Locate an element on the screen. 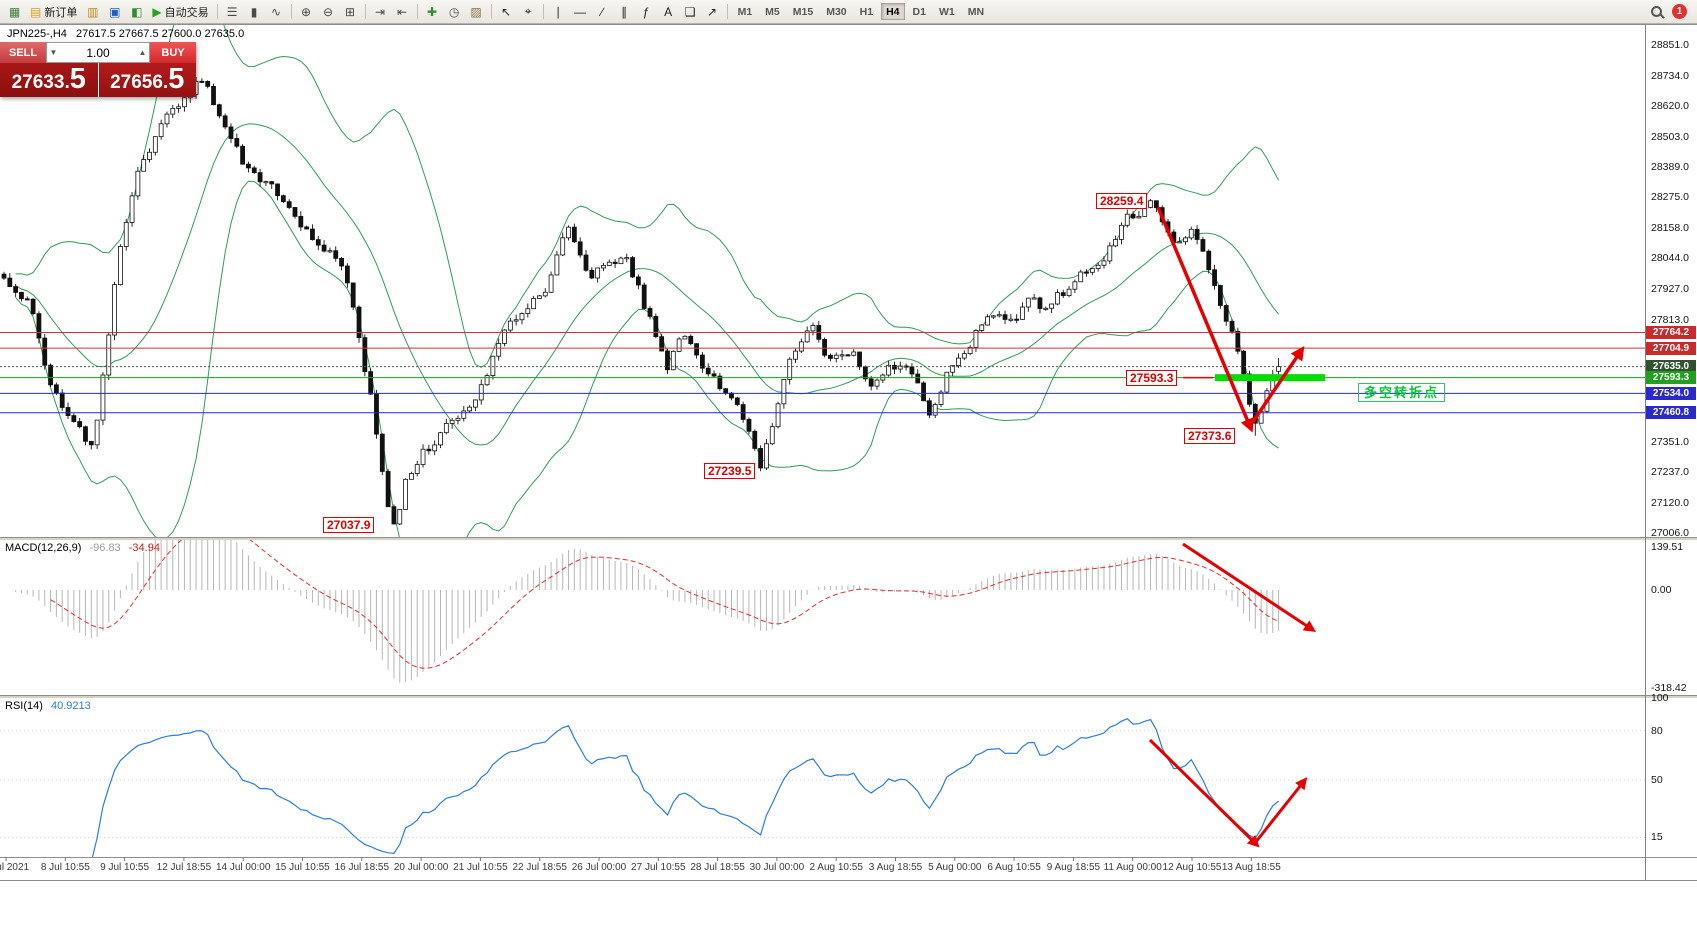  market-watch-icon: ▣ is located at coordinates (115, 11).